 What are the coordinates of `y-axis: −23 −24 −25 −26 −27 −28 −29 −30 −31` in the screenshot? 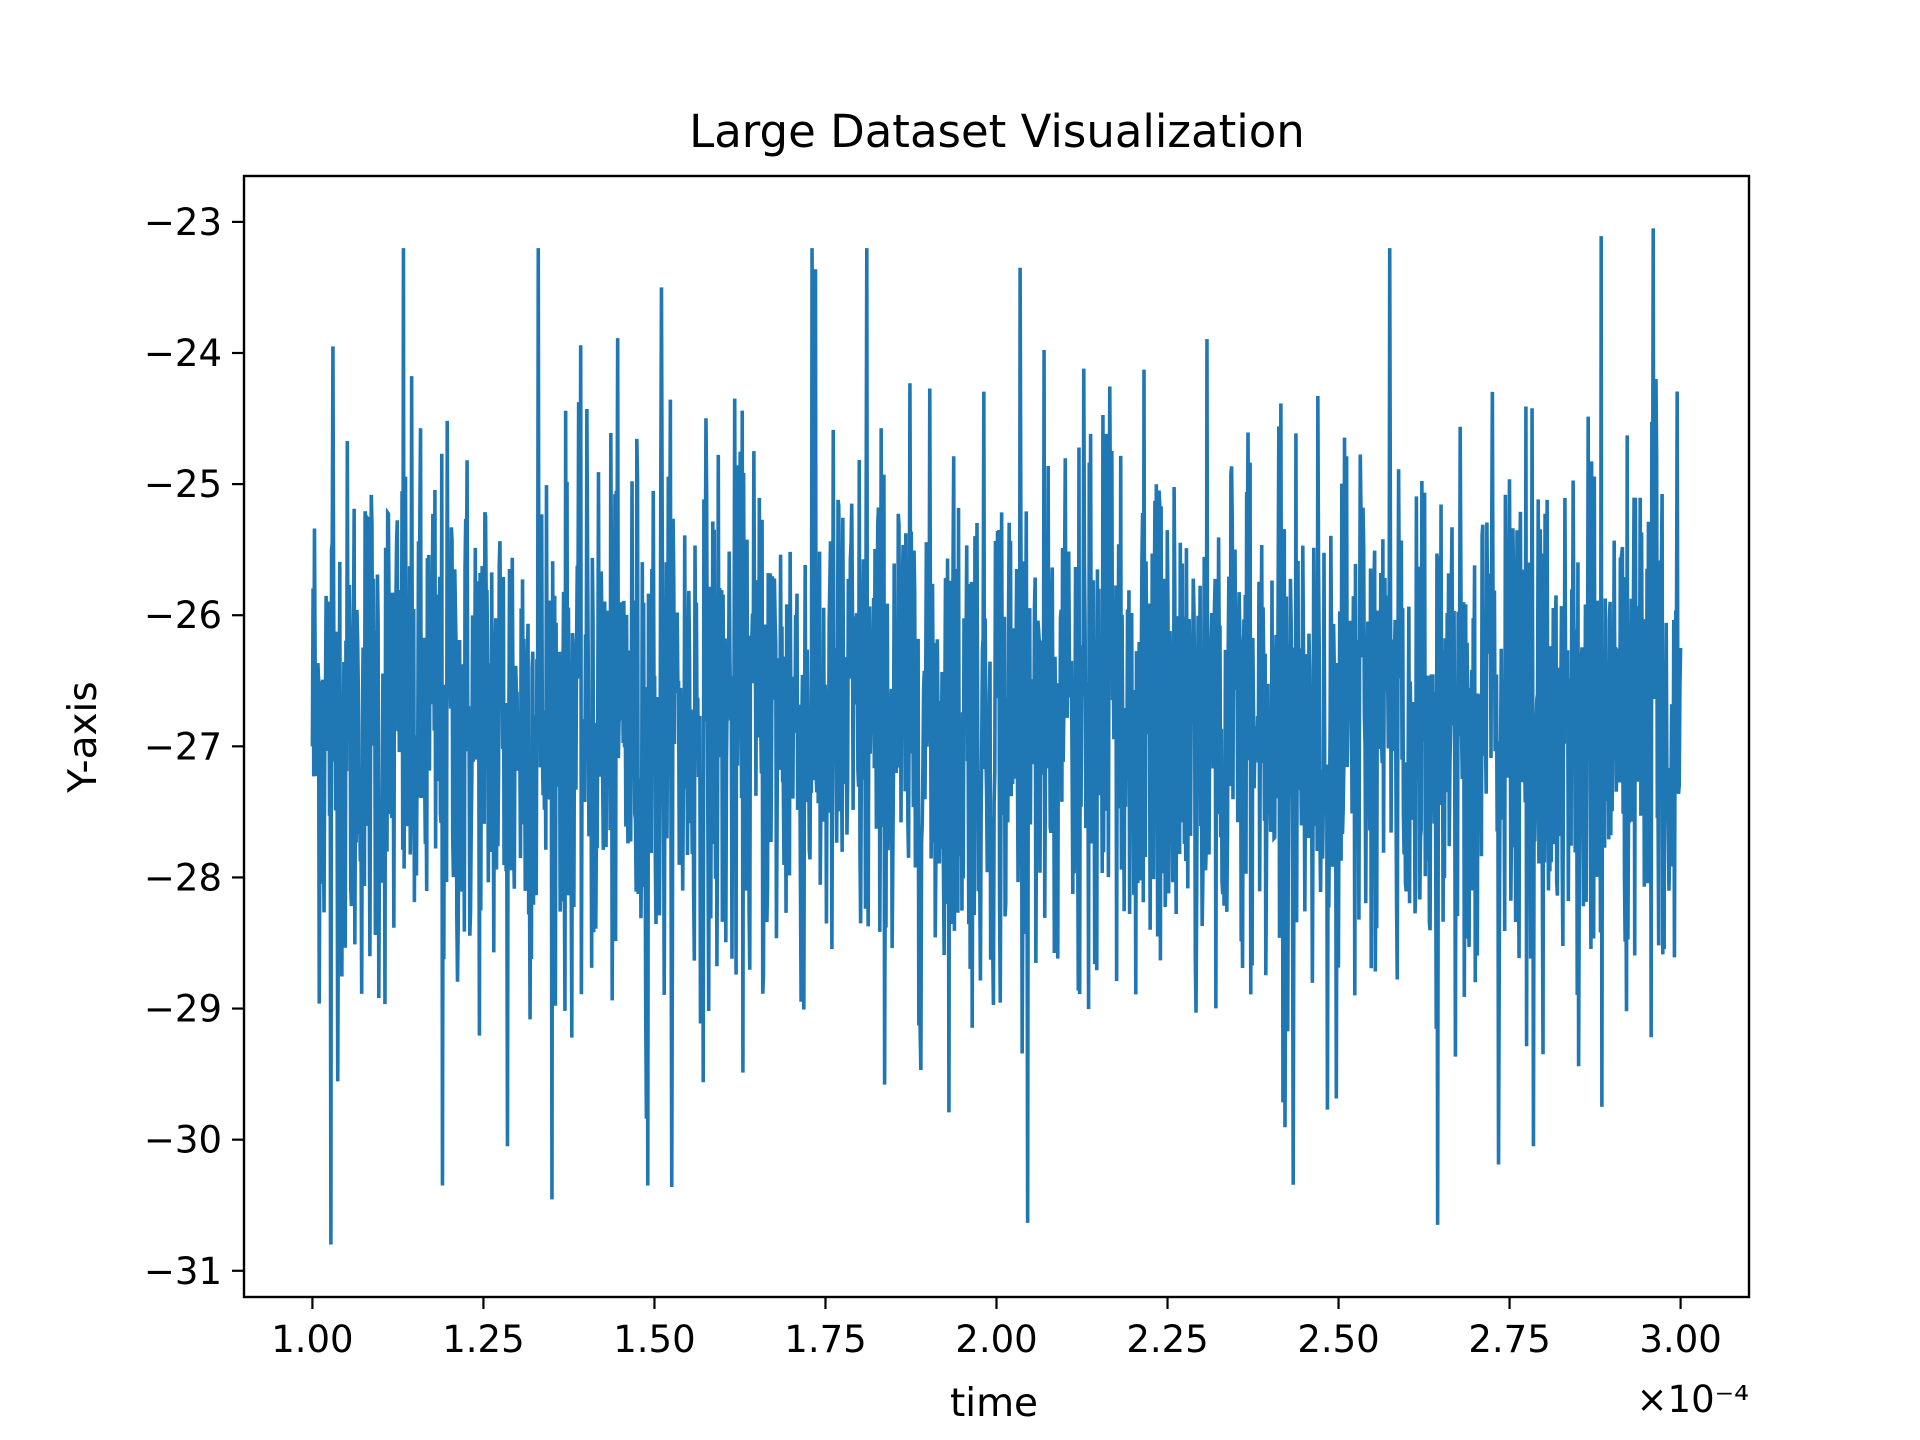 It's located at (194, 747).